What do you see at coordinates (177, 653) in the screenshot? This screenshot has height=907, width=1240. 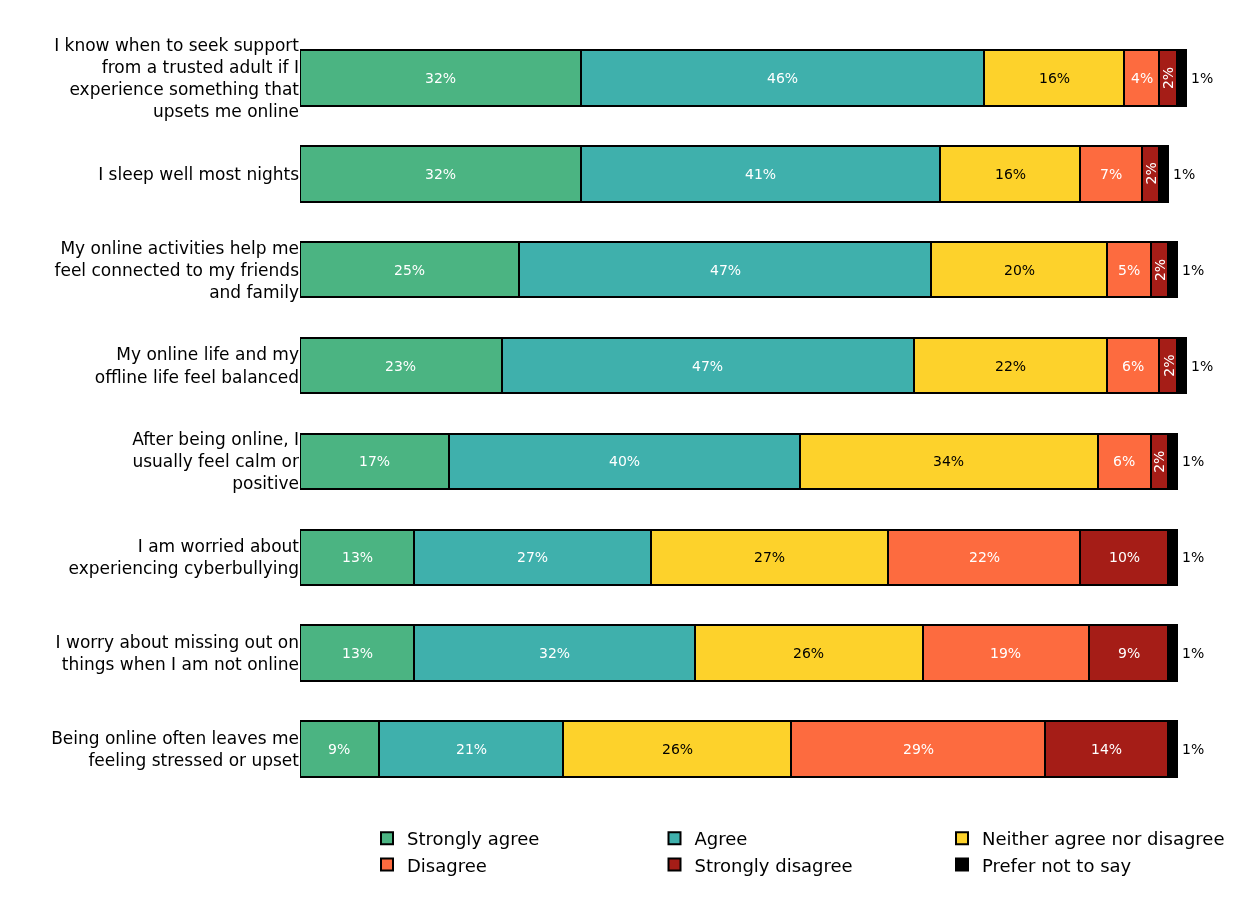 I see `y-tick-label: I worry about missing out on things when I am not online` at bounding box center [177, 653].